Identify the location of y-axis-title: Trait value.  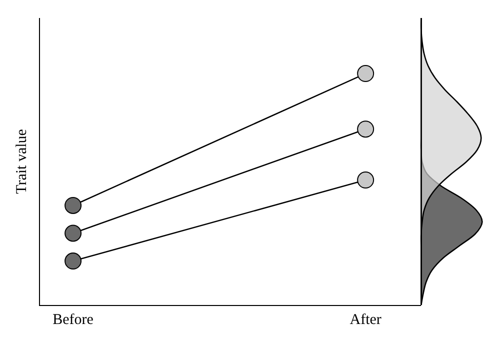
(22, 161).